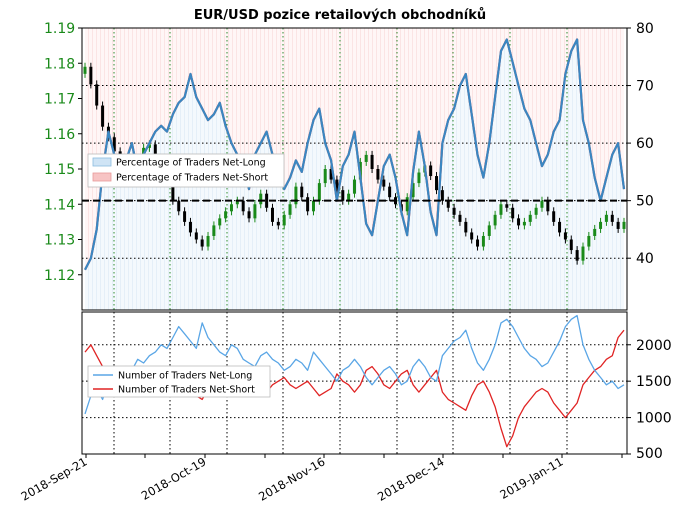  What do you see at coordinates (645, 87) in the screenshot?
I see `percentage-tick-label: 70` at bounding box center [645, 87].